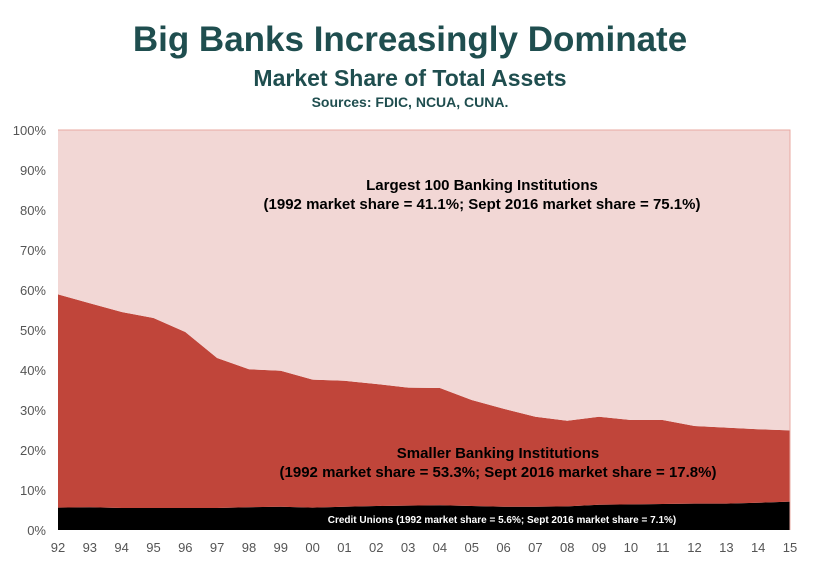 The image size is (820, 565). Describe the element at coordinates (36, 530) in the screenshot. I see `y-tick-label: 0%` at that location.